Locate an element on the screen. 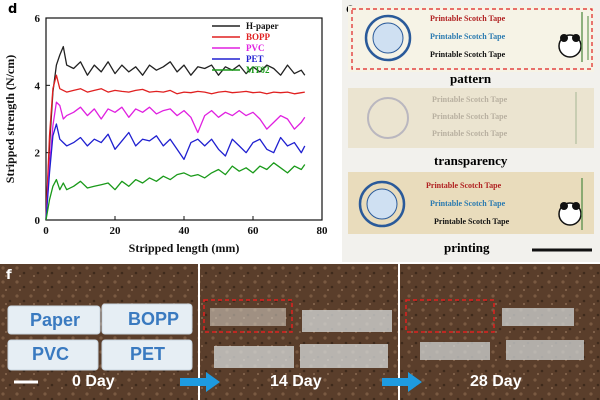  university-seal-icon is located at coordinates (388, 38).